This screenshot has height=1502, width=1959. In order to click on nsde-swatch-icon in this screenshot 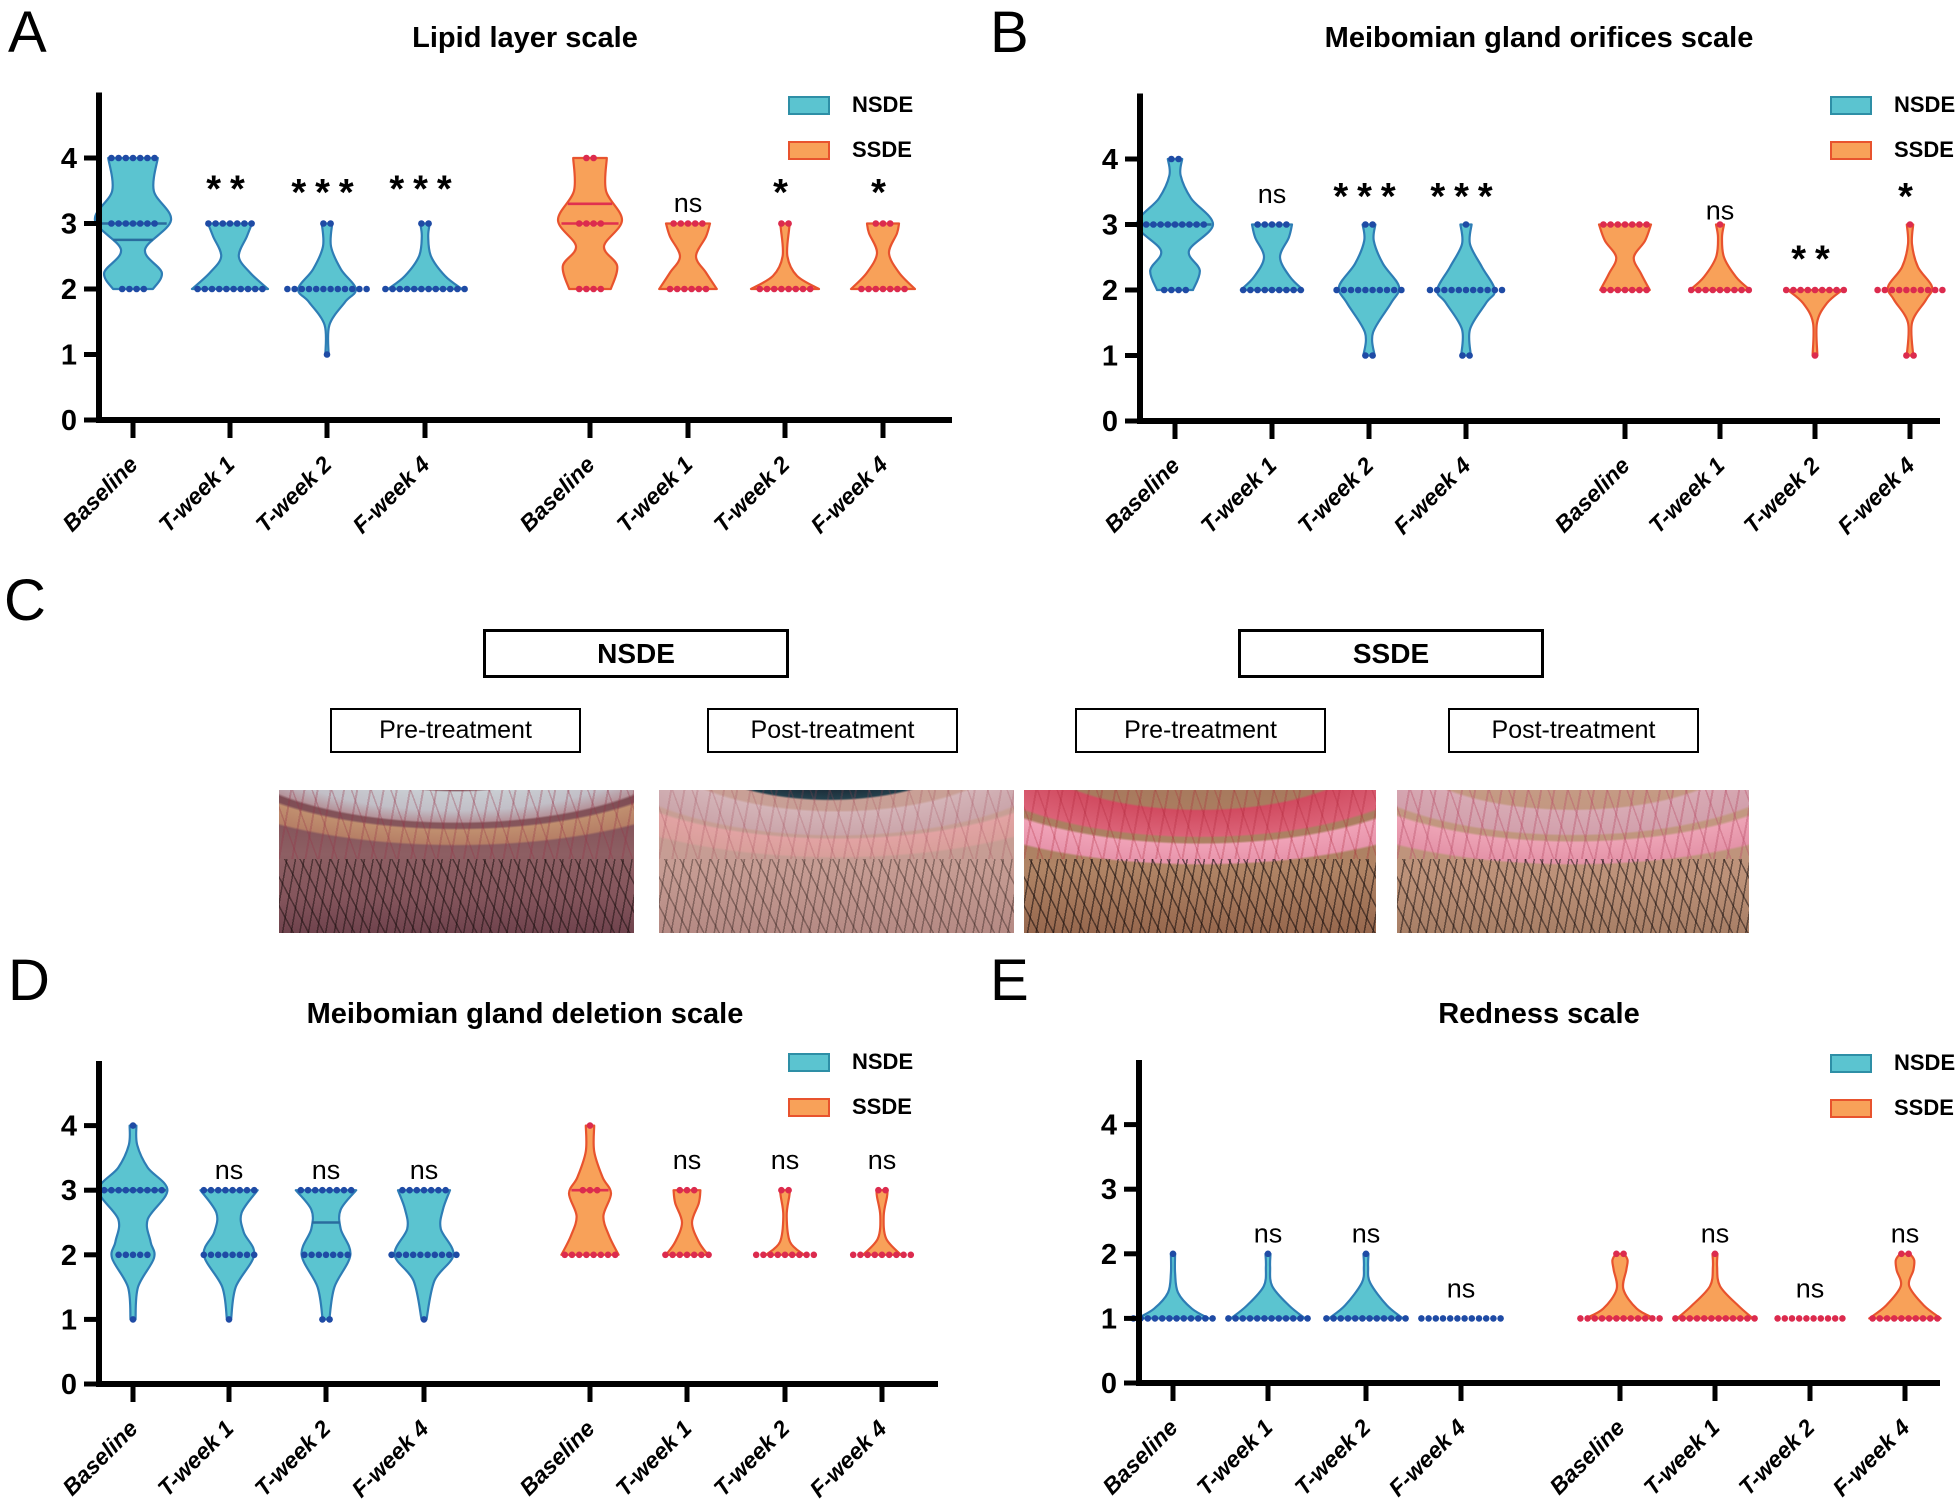, I will do `click(1851, 105)`.